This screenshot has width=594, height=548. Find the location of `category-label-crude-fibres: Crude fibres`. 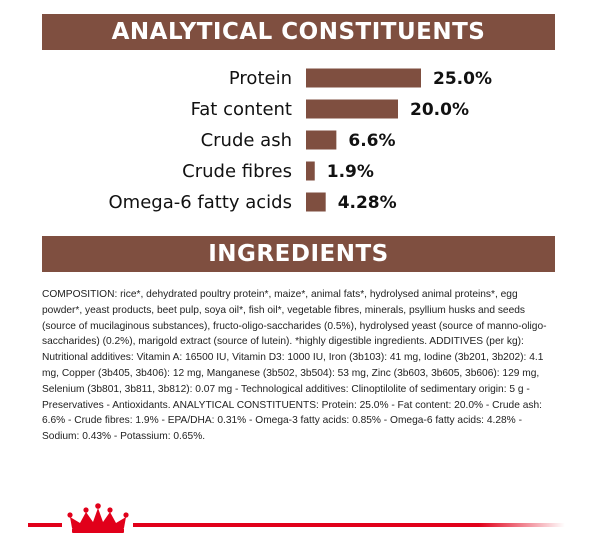

category-label-crude-fibres: Crude fibres is located at coordinates (237, 171).